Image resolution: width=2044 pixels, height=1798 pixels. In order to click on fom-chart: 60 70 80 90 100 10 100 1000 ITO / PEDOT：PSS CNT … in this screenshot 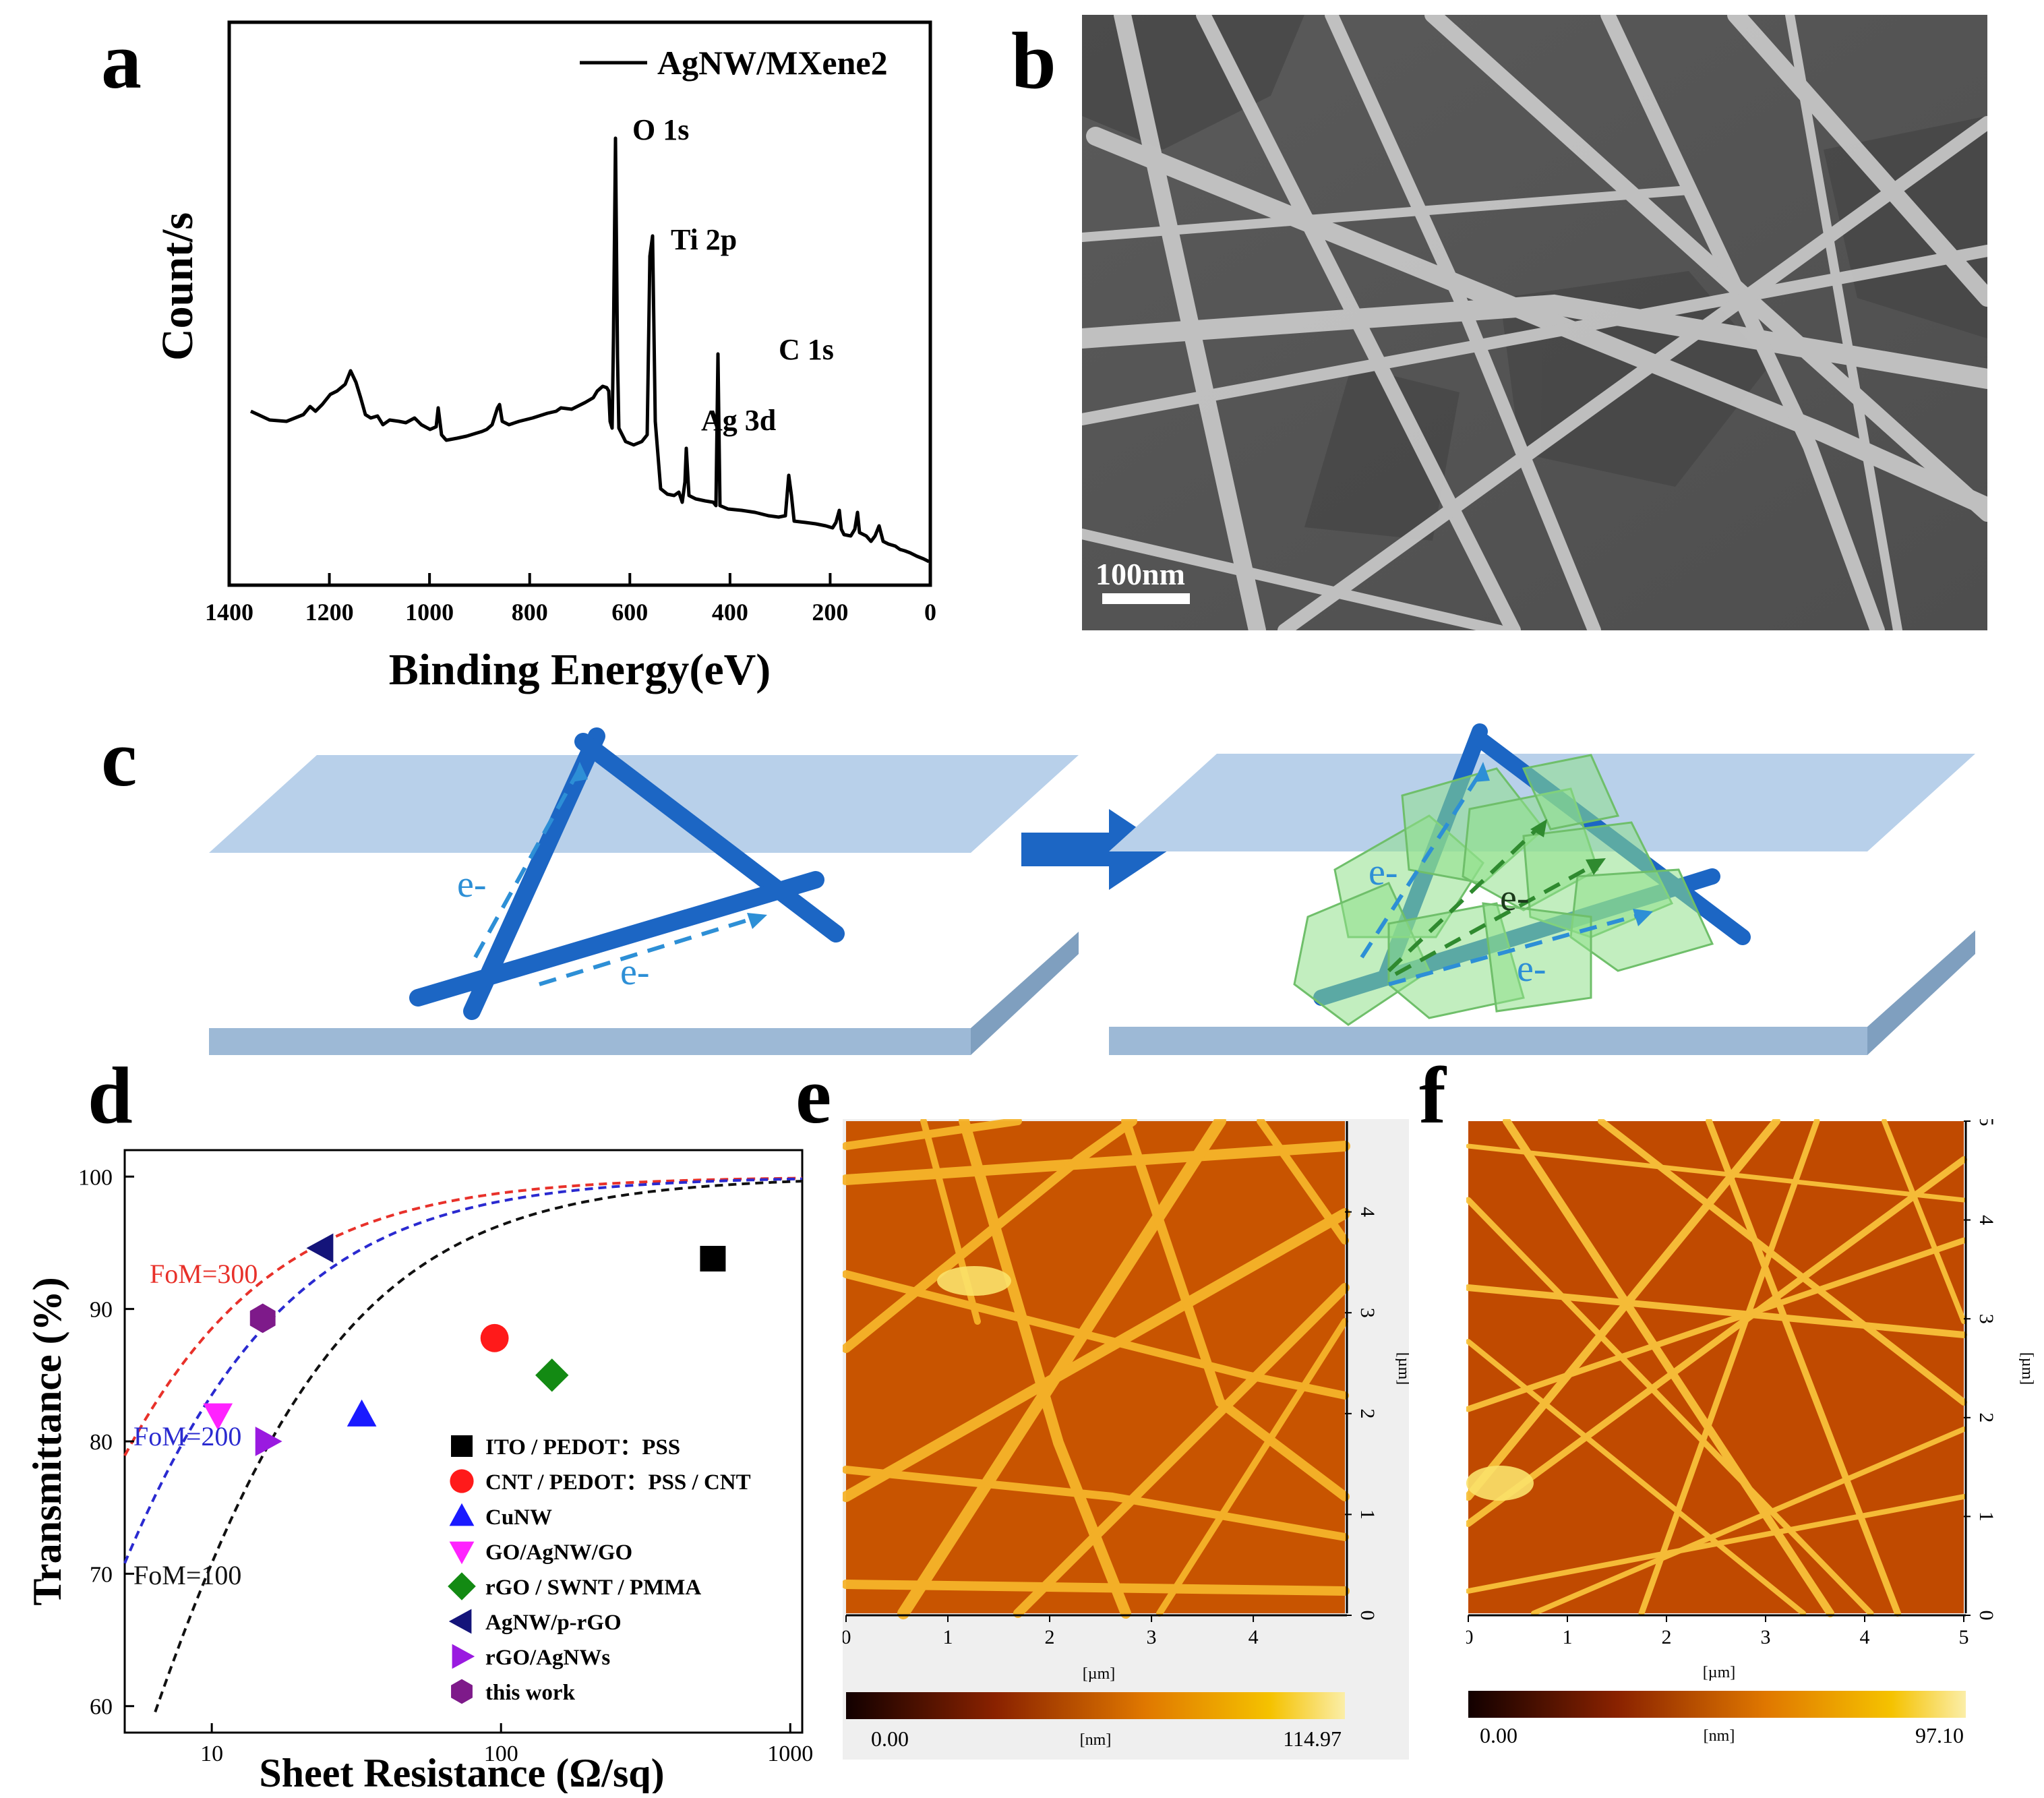, I will do `click(419, 1471)`.